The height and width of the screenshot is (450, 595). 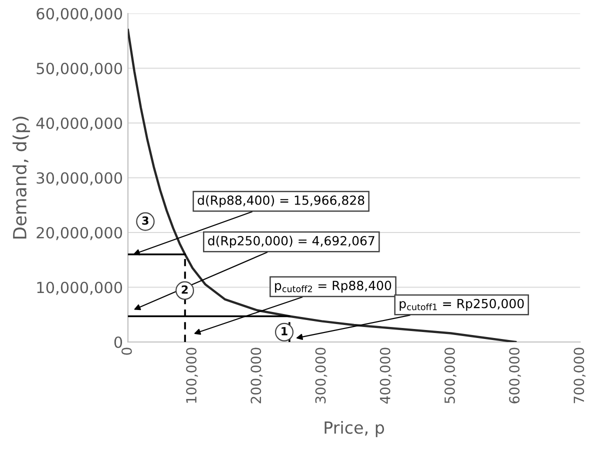 What do you see at coordinates (79, 233) in the screenshot?
I see `y-tick-label: 20,000,000` at bounding box center [79, 233].